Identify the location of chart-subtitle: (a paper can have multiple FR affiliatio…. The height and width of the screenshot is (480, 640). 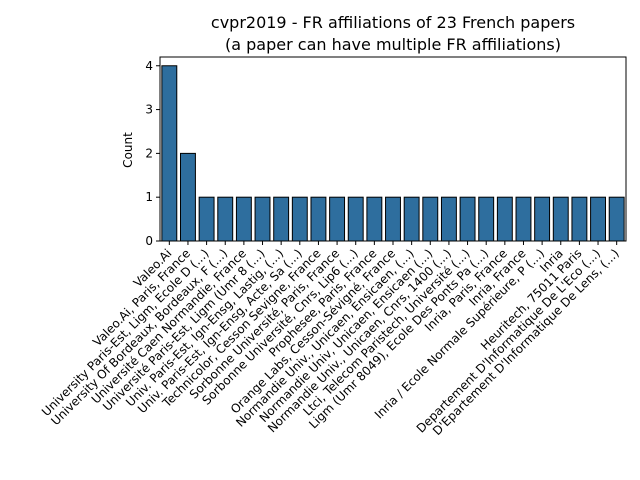
(393, 44).